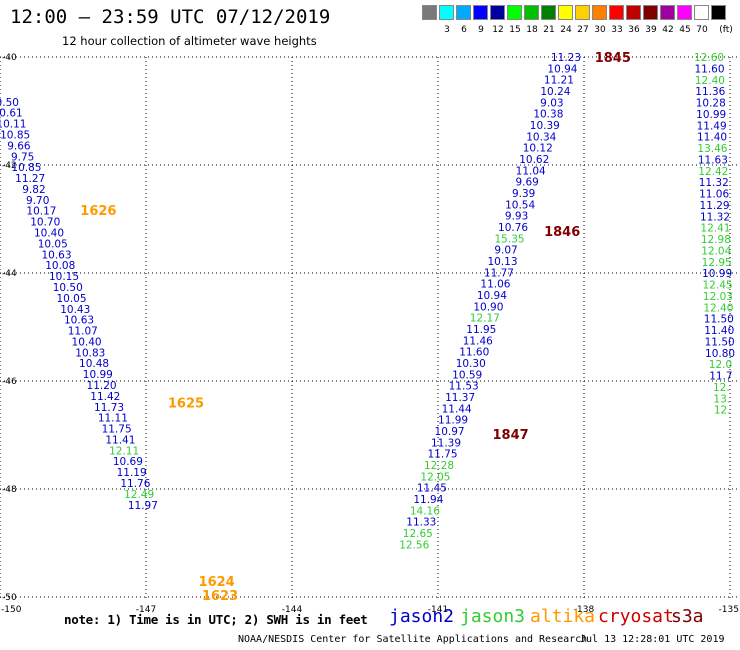 Image resolution: width=740 pixels, height=650 pixels. Describe the element at coordinates (712, 149) in the screenshot. I see `swh-value: 13.46` at that location.